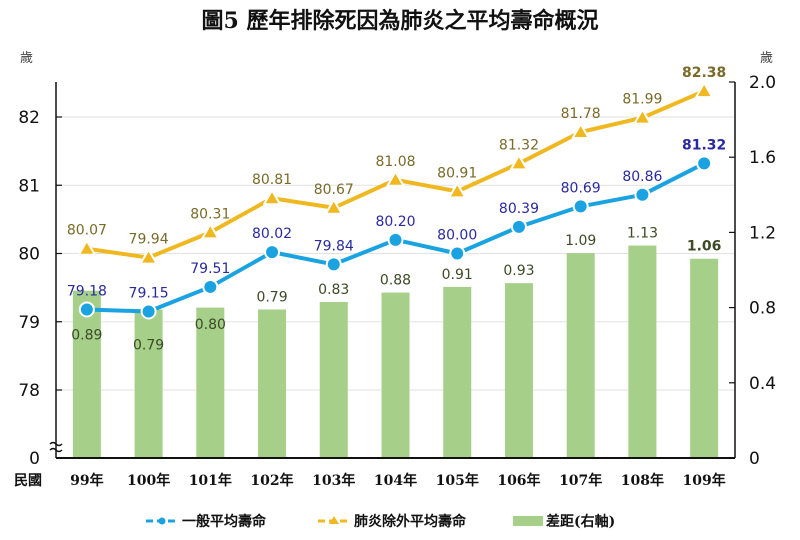 This screenshot has width=800, height=540. What do you see at coordinates (457, 372) in the screenshot?
I see `bar-gap-105年` at bounding box center [457, 372].